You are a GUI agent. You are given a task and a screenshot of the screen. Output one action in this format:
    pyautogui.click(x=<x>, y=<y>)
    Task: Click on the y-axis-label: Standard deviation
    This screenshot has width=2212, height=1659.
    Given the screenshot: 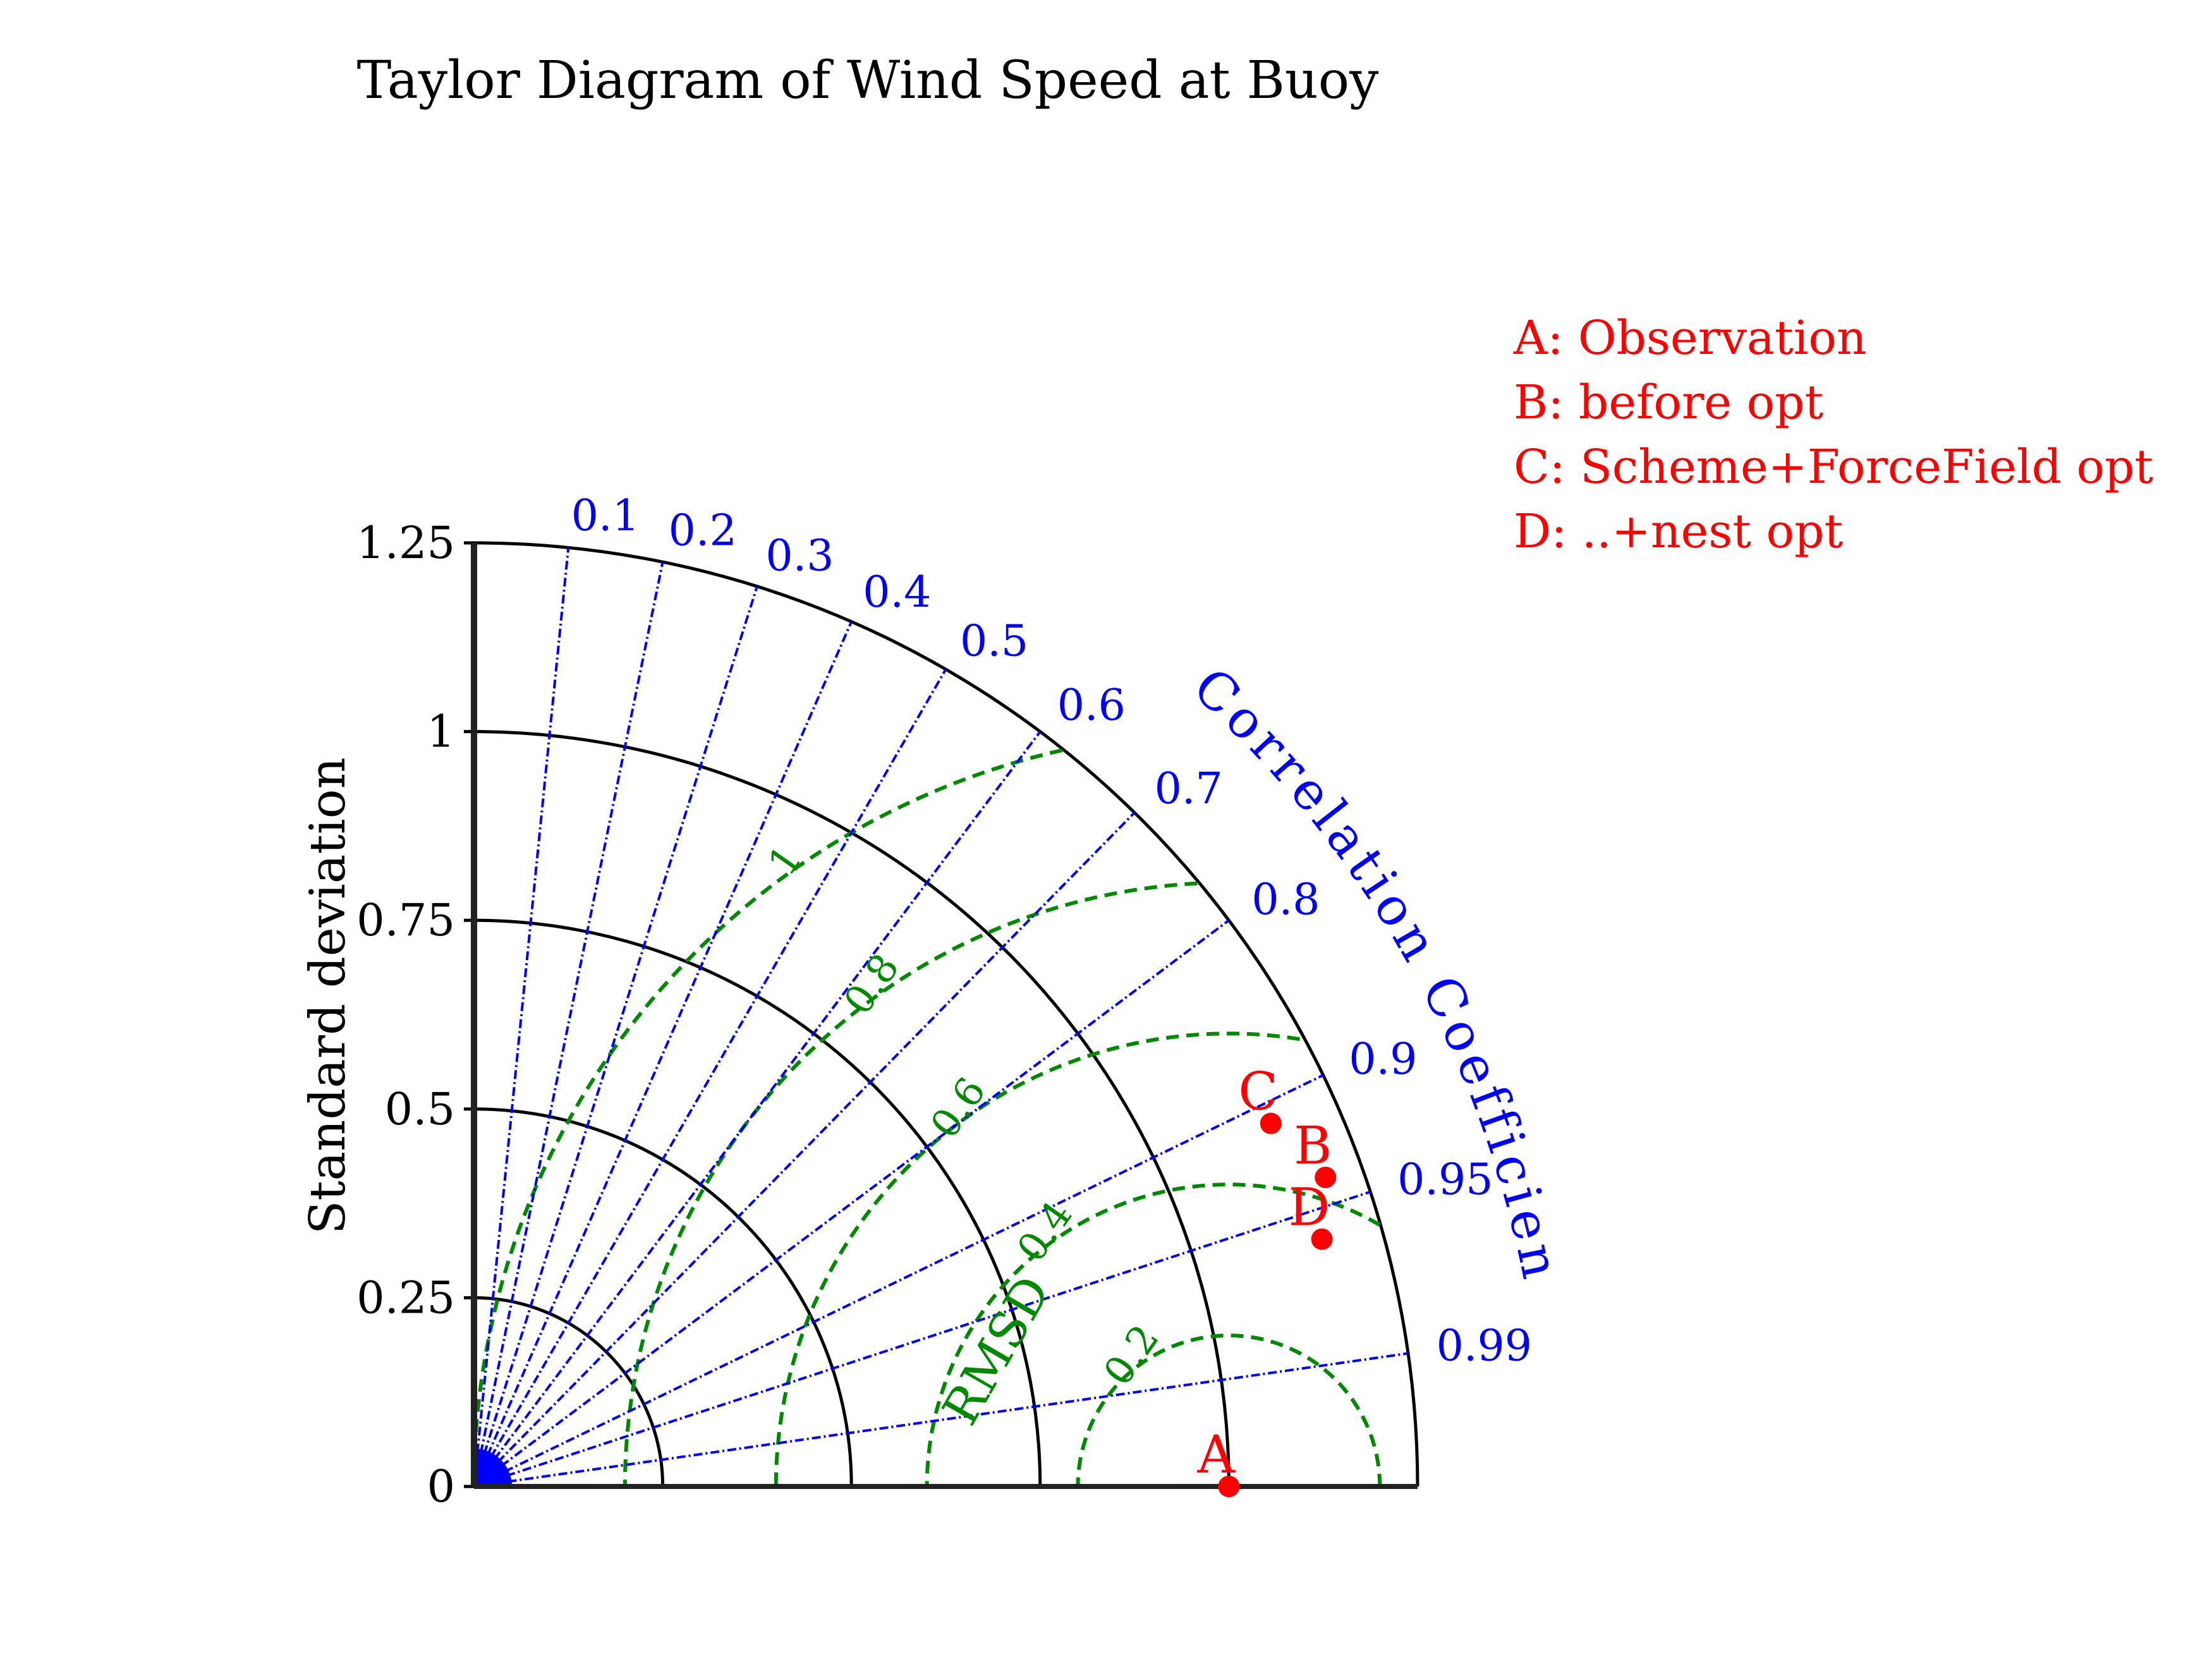 What is the action you would take?
    pyautogui.click(x=328, y=995)
    